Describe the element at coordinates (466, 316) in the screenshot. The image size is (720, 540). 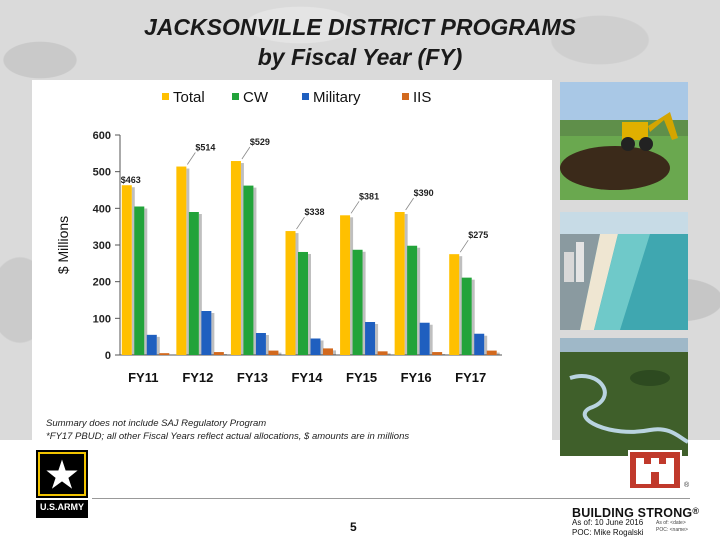
I see `bar-cw-fy17` at that location.